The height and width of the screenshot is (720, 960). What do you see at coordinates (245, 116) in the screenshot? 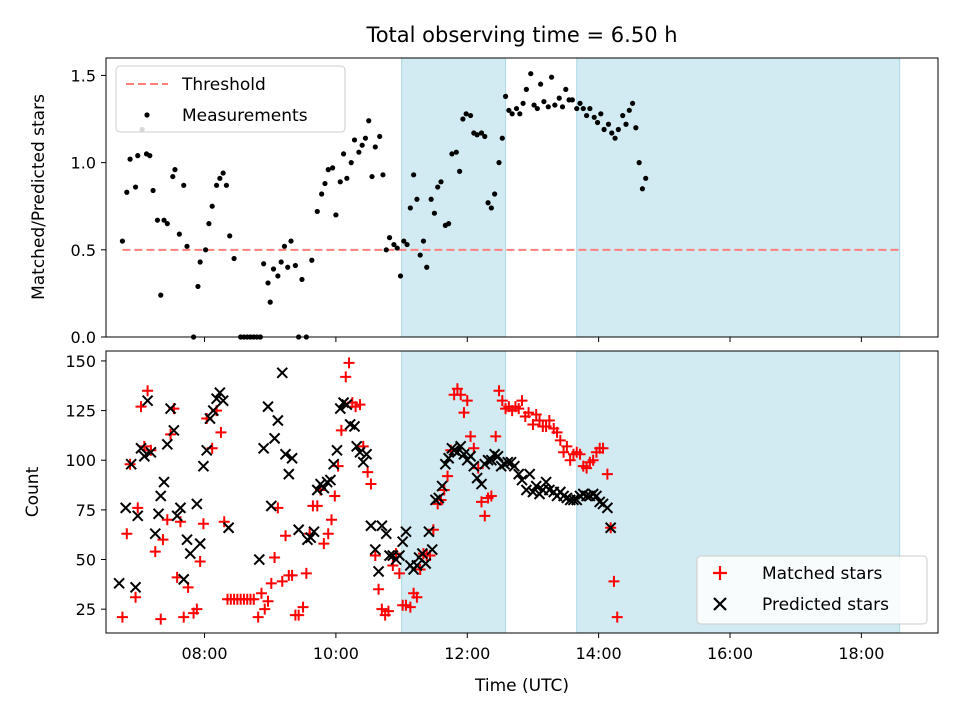
I see `legend-measurements-label: Measurements` at bounding box center [245, 116].